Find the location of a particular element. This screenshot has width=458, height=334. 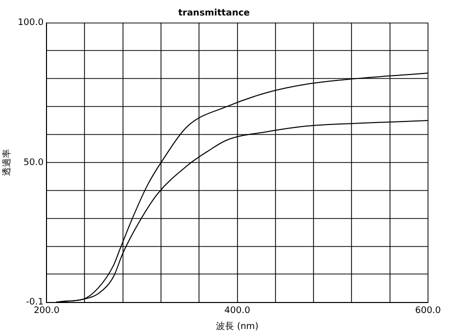

y-axis-title: 透過率 is located at coordinates (7, 162).